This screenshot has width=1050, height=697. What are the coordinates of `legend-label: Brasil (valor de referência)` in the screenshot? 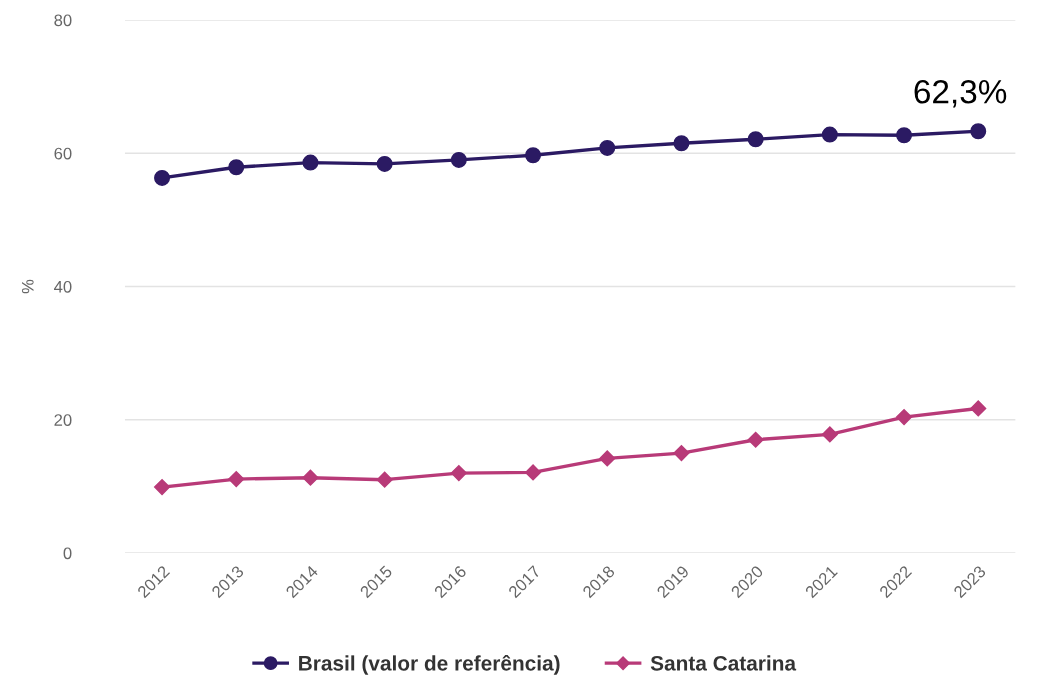 It's located at (429, 664).